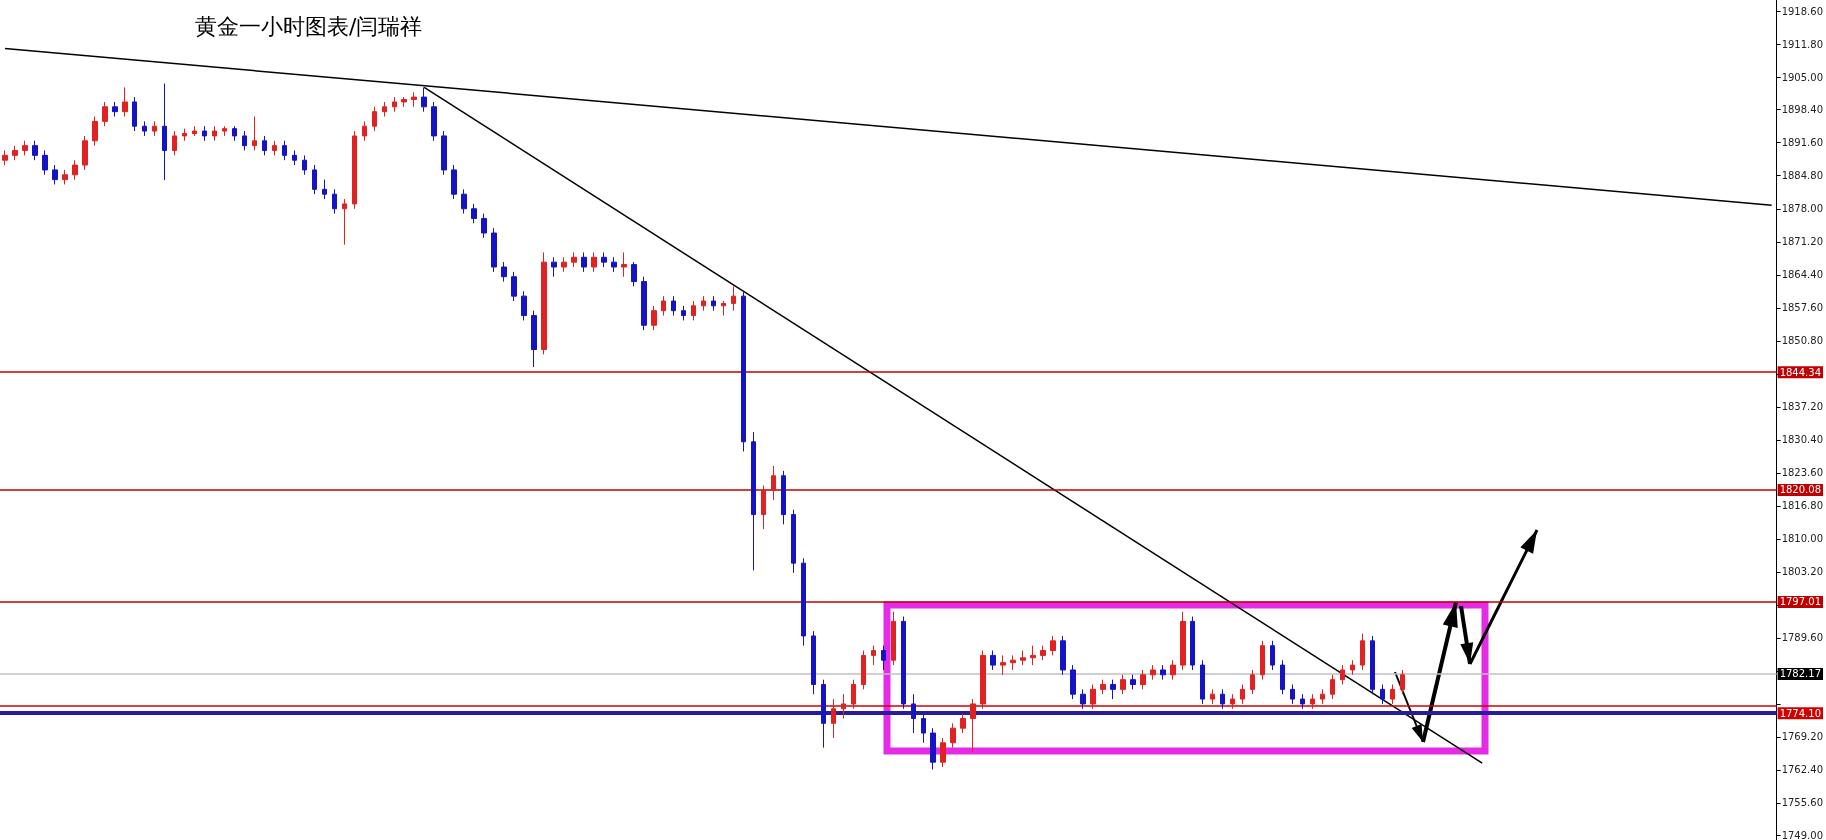 The image size is (1826, 840). Describe the element at coordinates (1802, 176) in the screenshot. I see `y-tick-label: 1884.80` at that location.